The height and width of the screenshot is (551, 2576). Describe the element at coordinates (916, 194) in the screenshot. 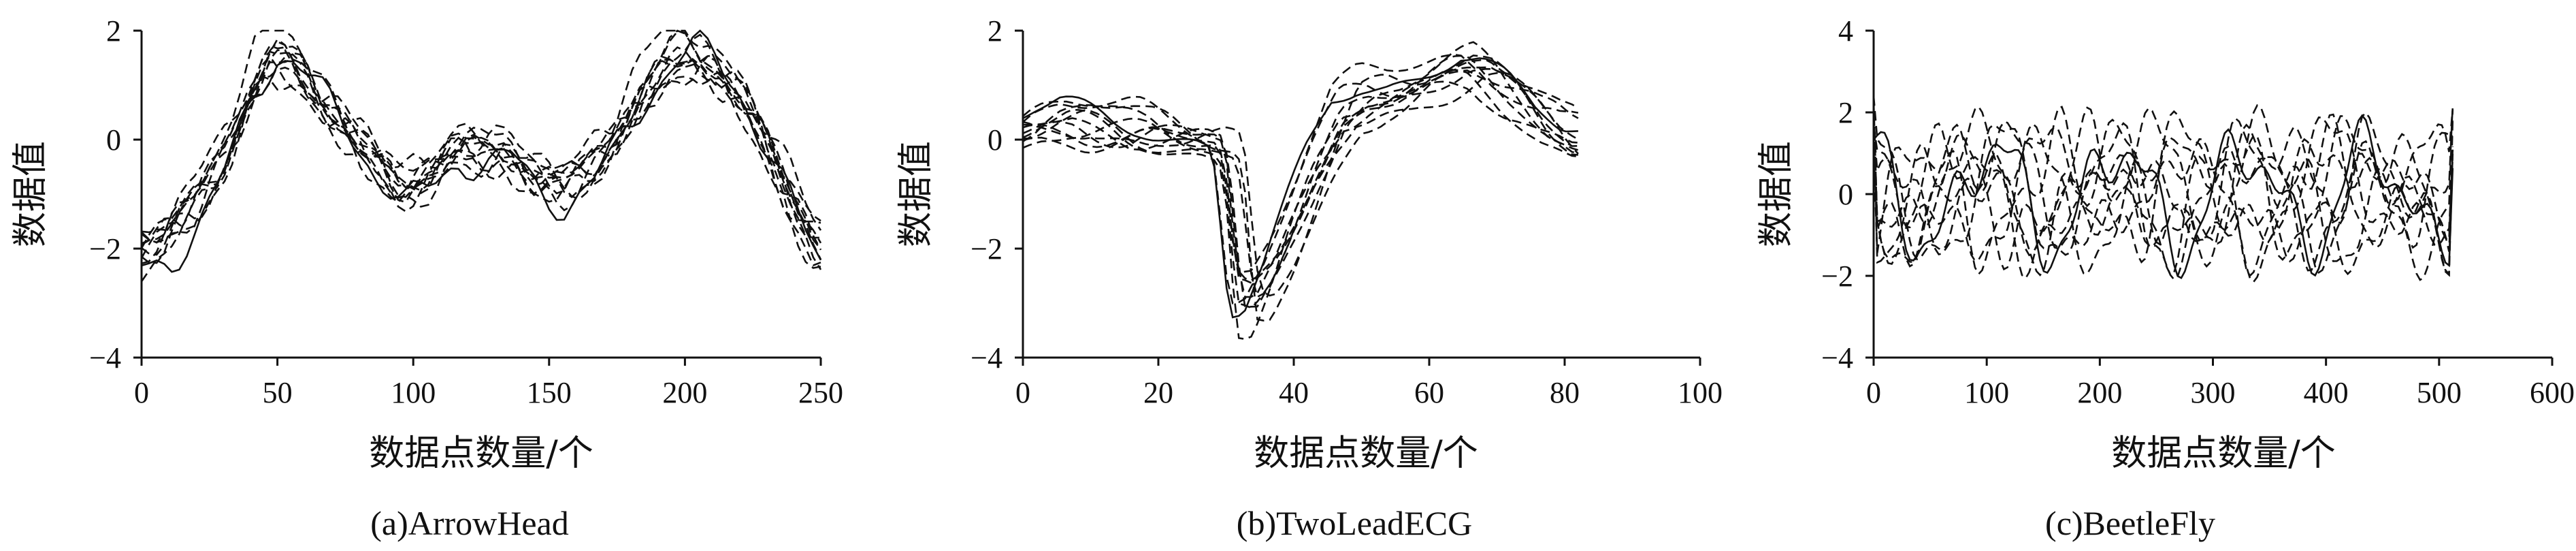

I see `ylabel-twoleadecg: 数据值` at that location.